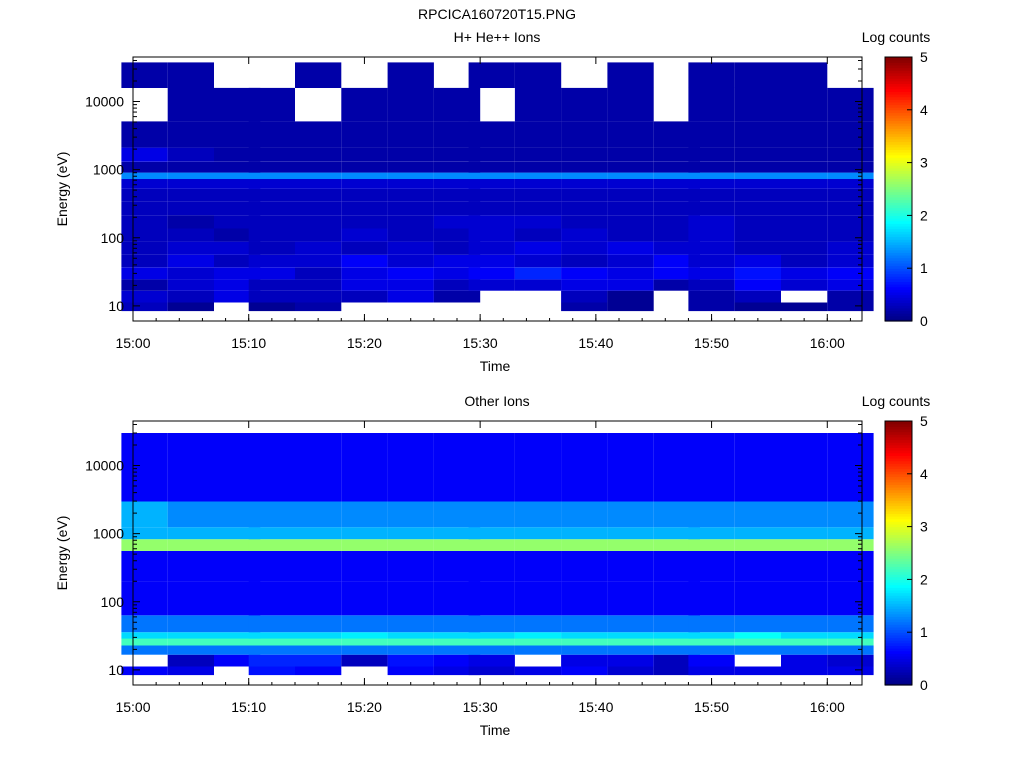 This screenshot has height=768, width=1024. What do you see at coordinates (480, 707) in the screenshot?
I see `x-tick-label: 15:30` at bounding box center [480, 707].